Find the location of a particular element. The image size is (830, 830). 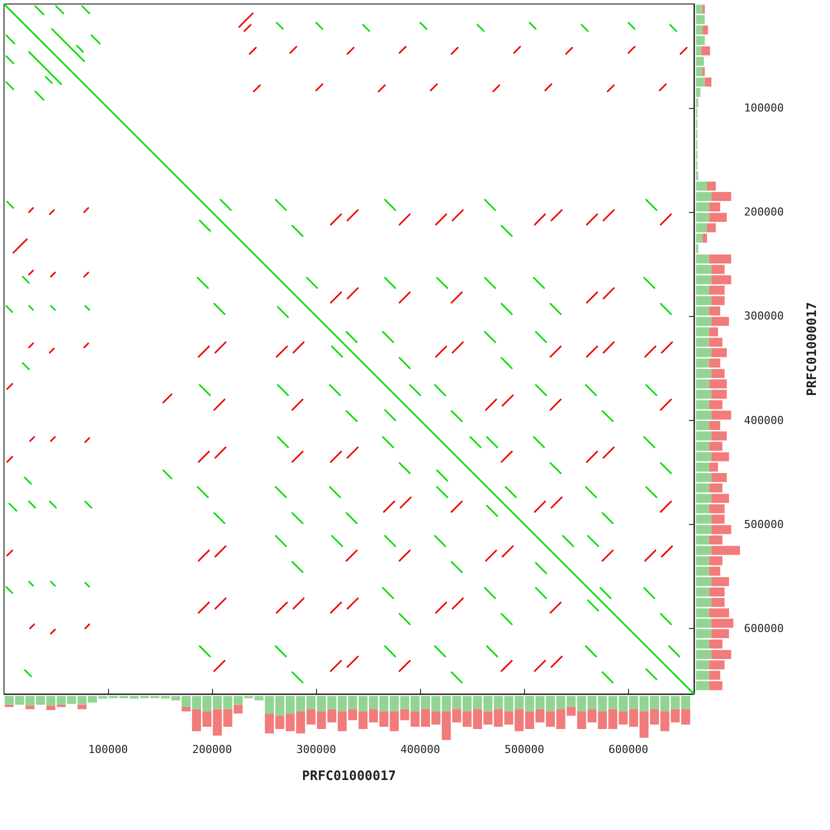

x-tick-label: 100000 is located at coordinates (108, 749).